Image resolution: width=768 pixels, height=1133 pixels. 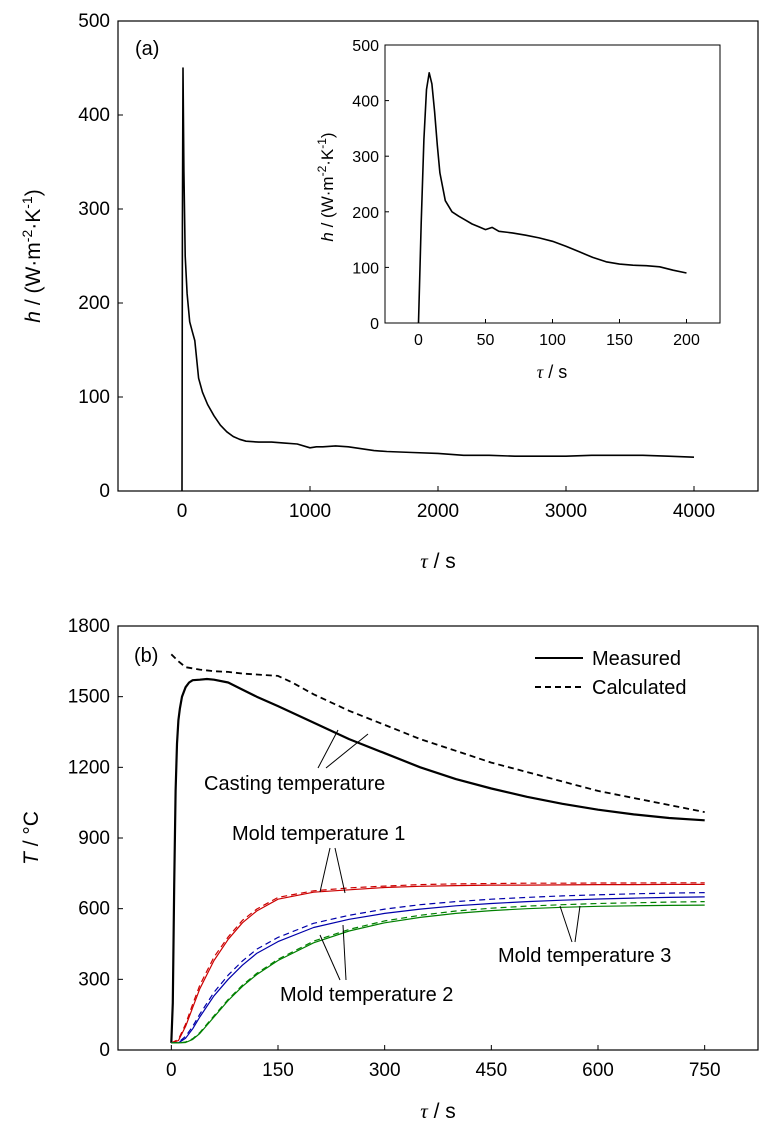 I want to click on mold1-measured-curve, so click(x=438, y=963).